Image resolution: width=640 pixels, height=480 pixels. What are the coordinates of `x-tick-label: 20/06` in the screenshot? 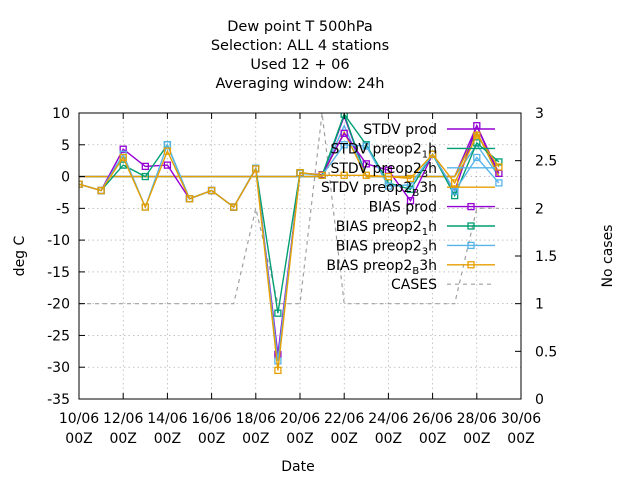 It's located at (300, 419).